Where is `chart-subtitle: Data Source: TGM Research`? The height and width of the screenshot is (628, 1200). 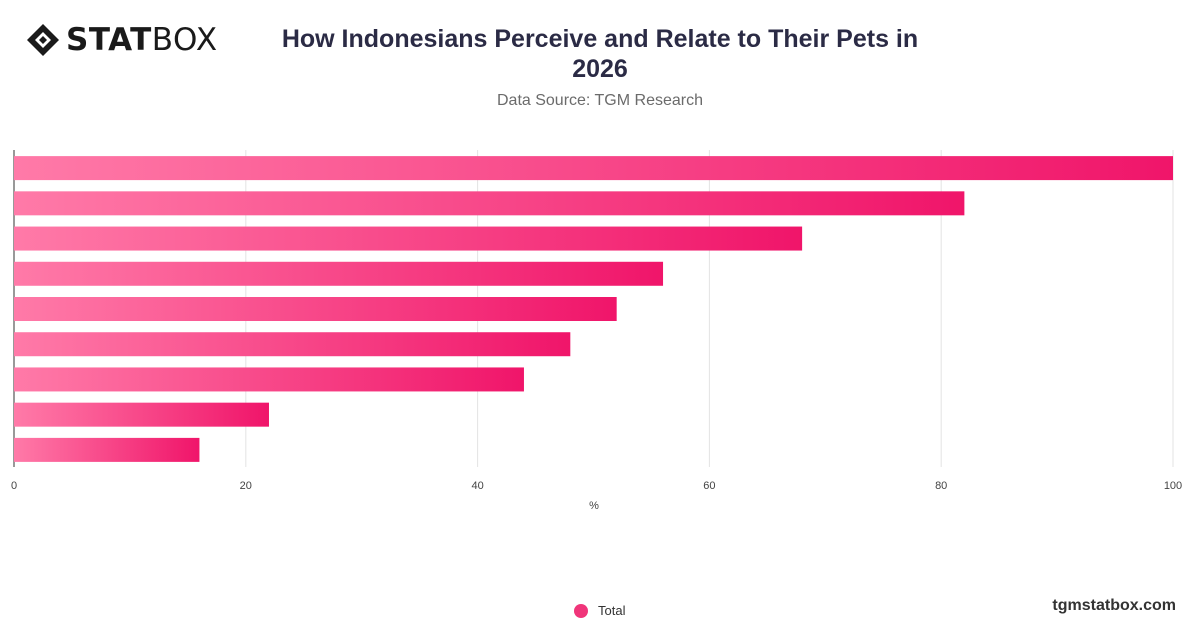
chart-subtitle: Data Source: TGM Research is located at coordinates (599, 100).